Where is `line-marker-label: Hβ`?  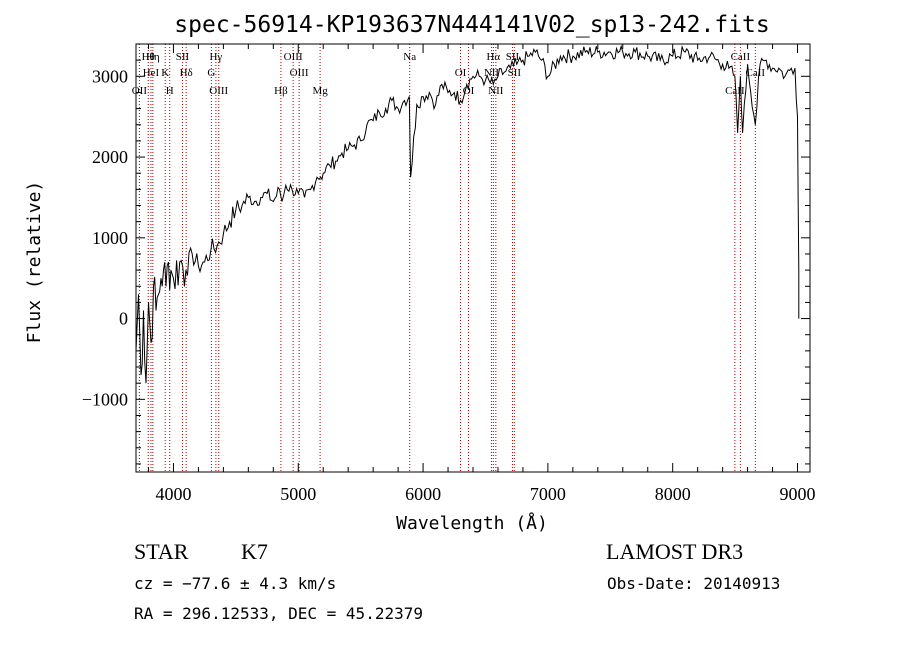 line-marker-label: Hβ is located at coordinates (281, 91).